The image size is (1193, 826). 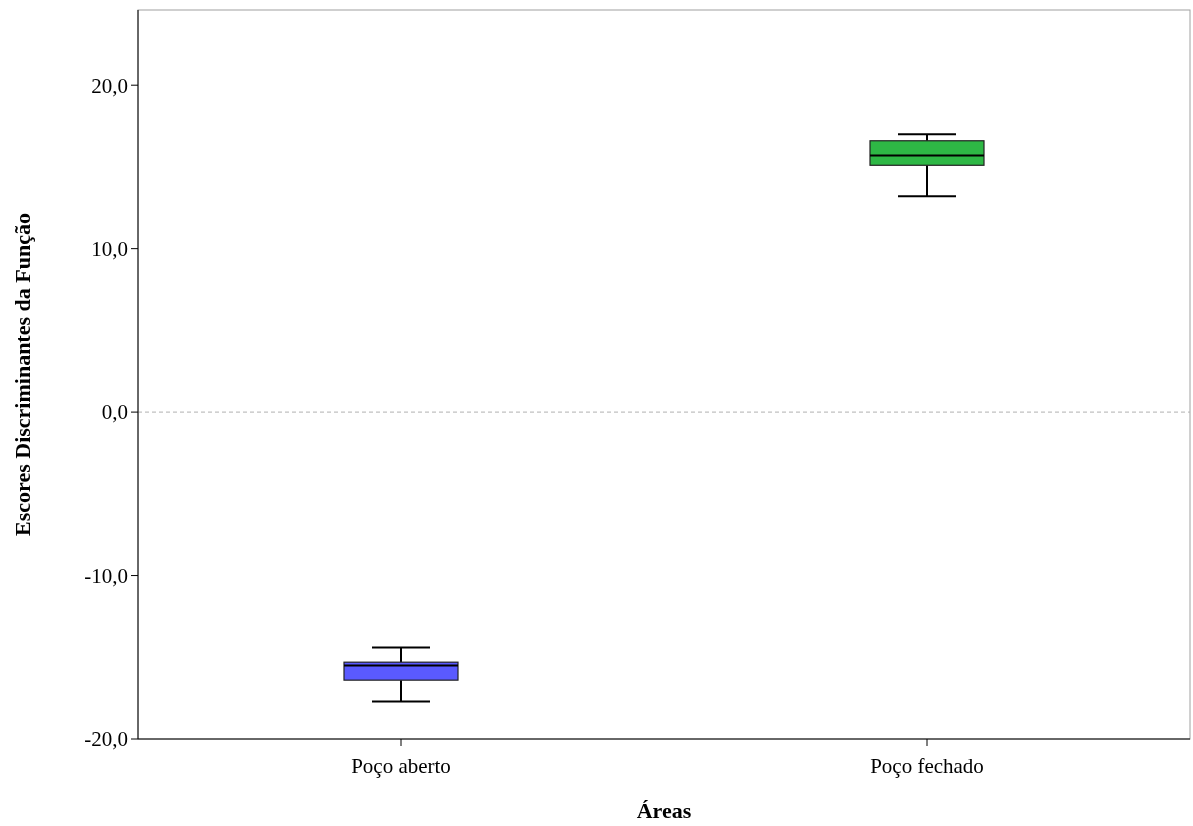 I want to click on x-axis-title: Áreas, so click(x=664, y=810).